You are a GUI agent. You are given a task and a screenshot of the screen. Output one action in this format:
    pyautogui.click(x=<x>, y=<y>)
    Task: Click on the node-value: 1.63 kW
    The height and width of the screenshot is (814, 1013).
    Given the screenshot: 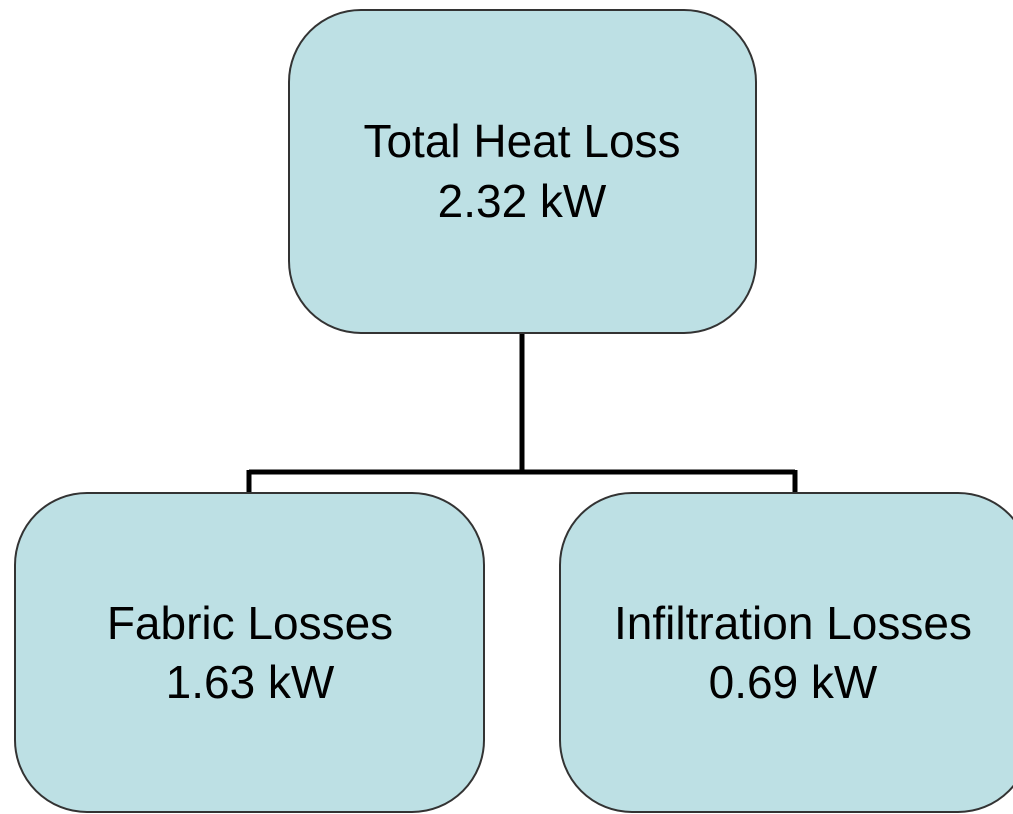 What is the action you would take?
    pyautogui.click(x=250, y=682)
    